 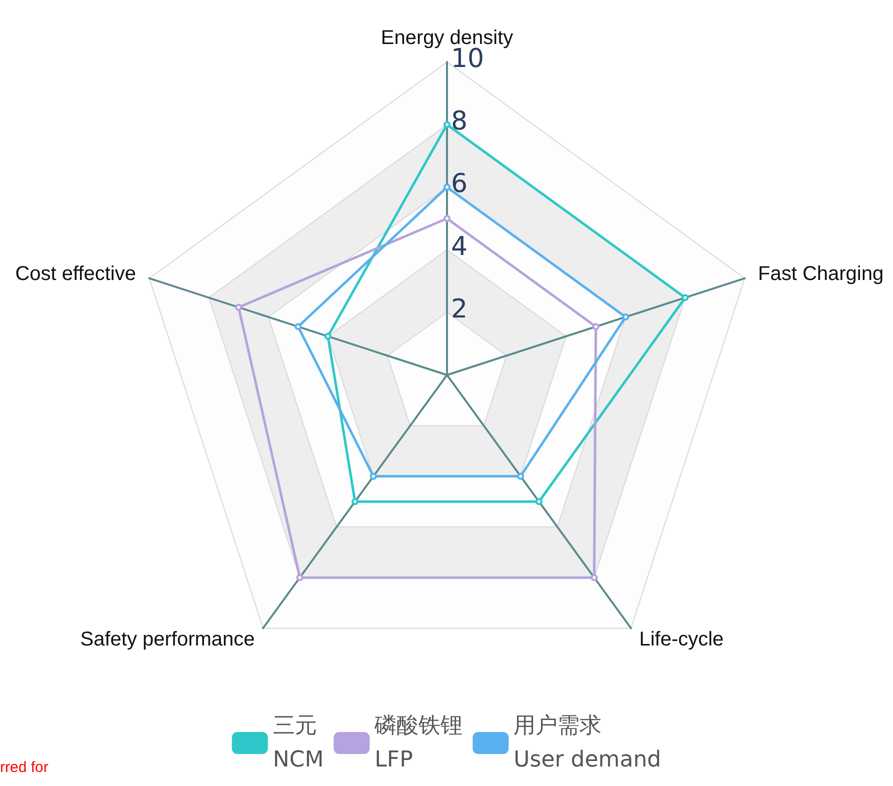 I want to click on y-tick-label: 2, so click(x=459, y=309).